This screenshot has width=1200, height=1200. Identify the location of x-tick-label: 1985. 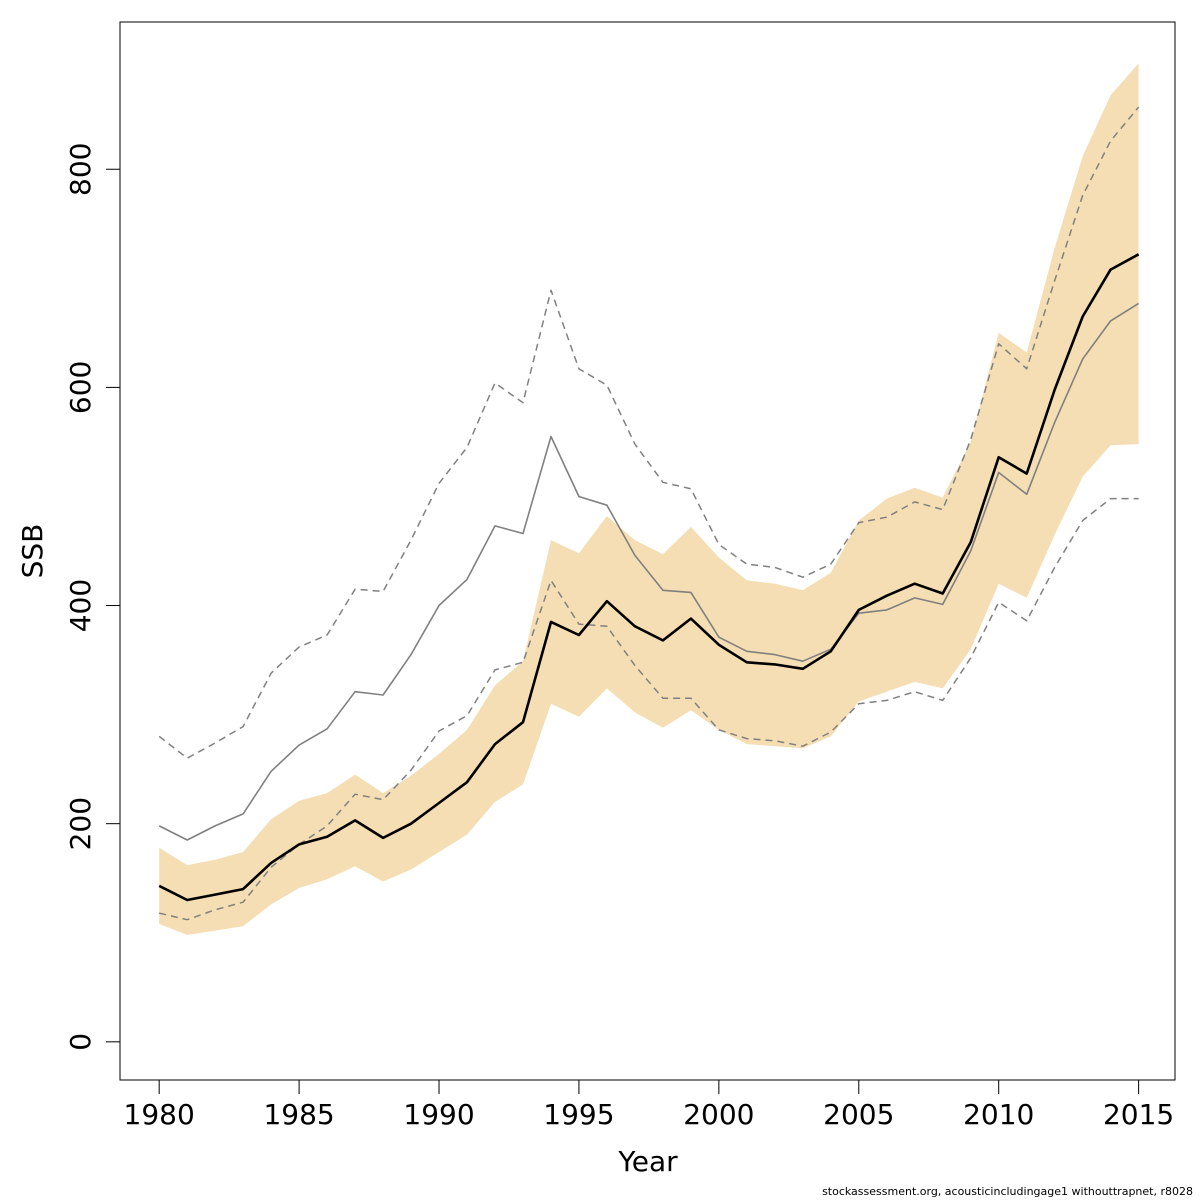
(298, 1114).